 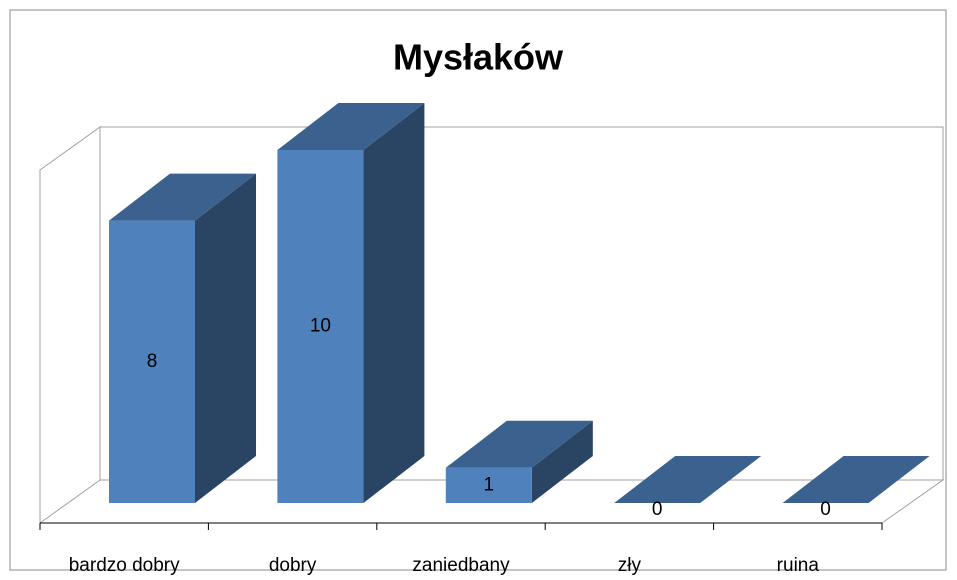 What do you see at coordinates (293, 565) in the screenshot?
I see `x-tick-label: dobry` at bounding box center [293, 565].